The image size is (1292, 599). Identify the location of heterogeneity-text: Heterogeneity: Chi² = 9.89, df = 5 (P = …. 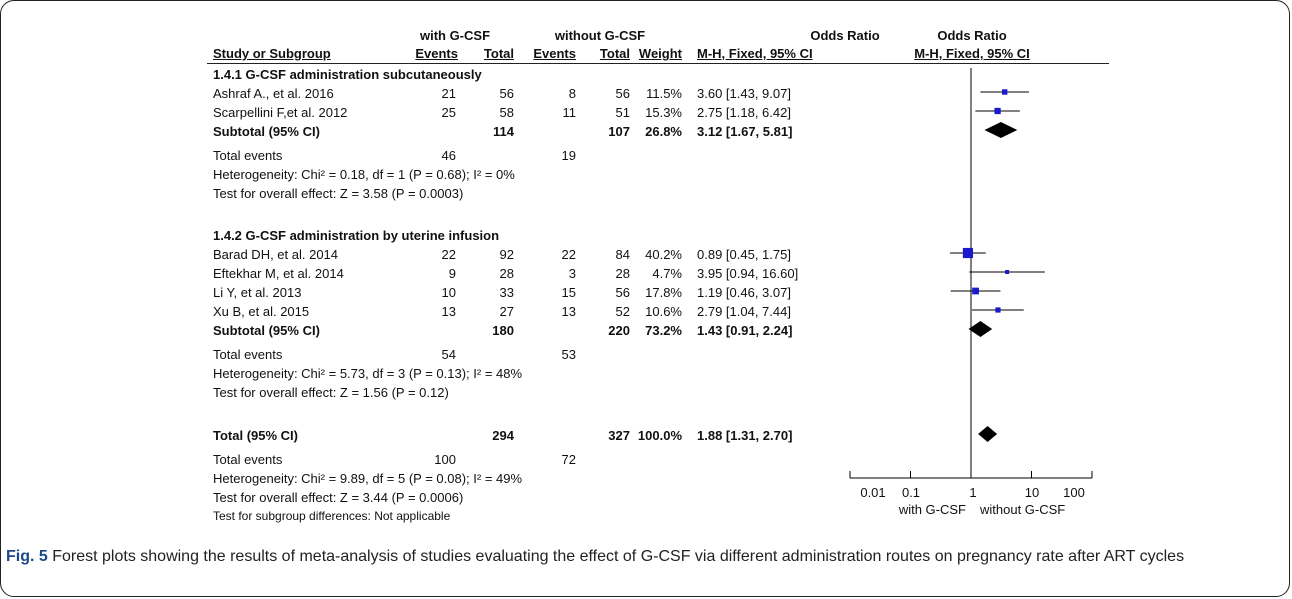
(368, 478).